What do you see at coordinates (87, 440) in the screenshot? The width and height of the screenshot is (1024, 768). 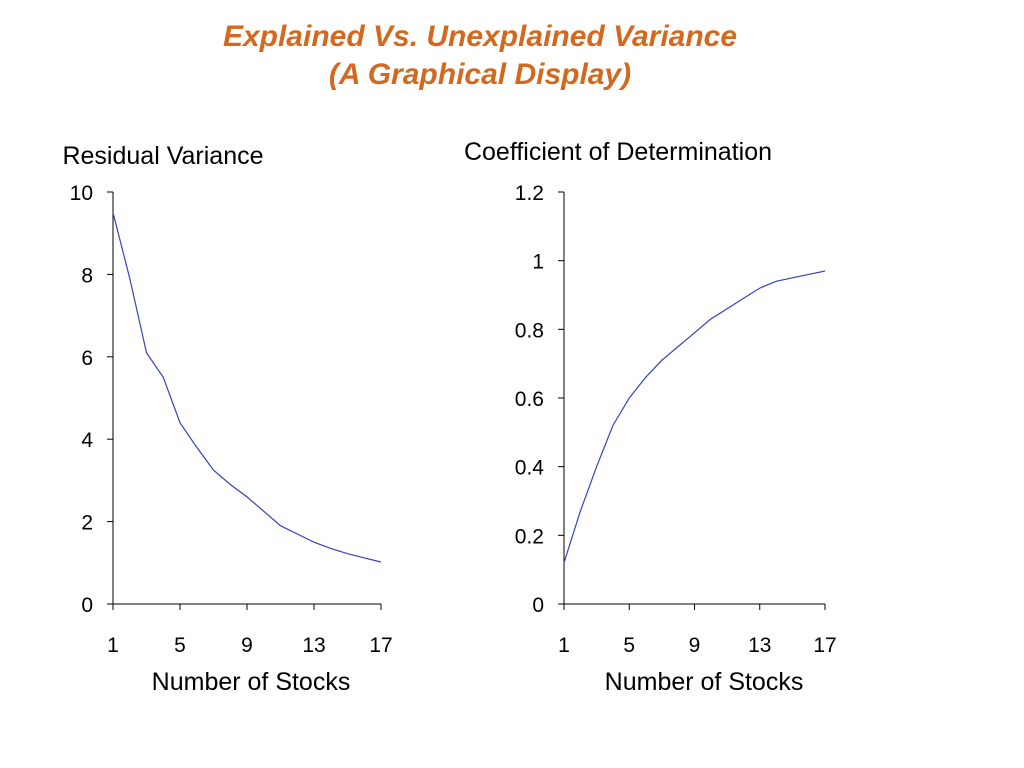 I see `y-tick-label: 4` at bounding box center [87, 440].